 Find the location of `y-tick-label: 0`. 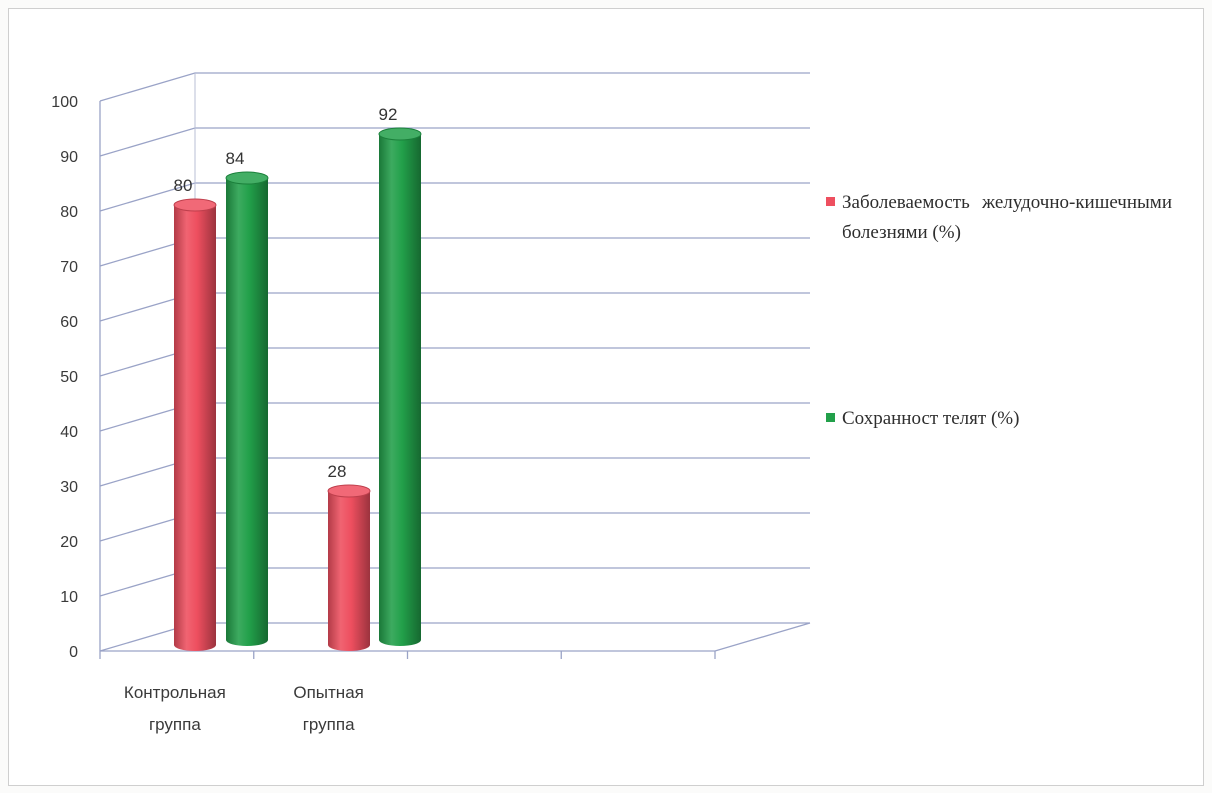

y-tick-label: 0 is located at coordinates (73, 652).